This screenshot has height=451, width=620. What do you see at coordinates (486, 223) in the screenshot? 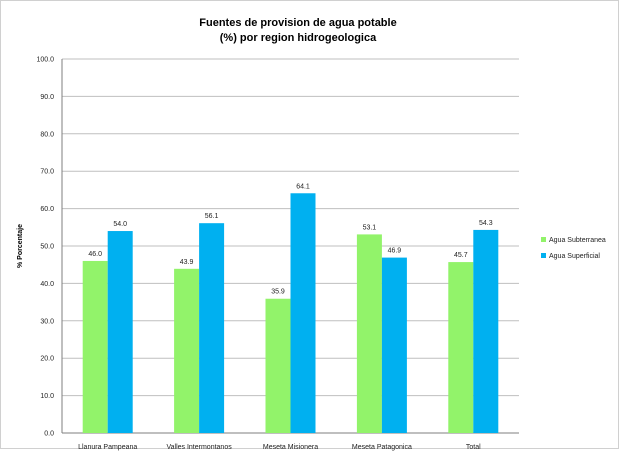
I see `data-label: 54.3` at bounding box center [486, 223].